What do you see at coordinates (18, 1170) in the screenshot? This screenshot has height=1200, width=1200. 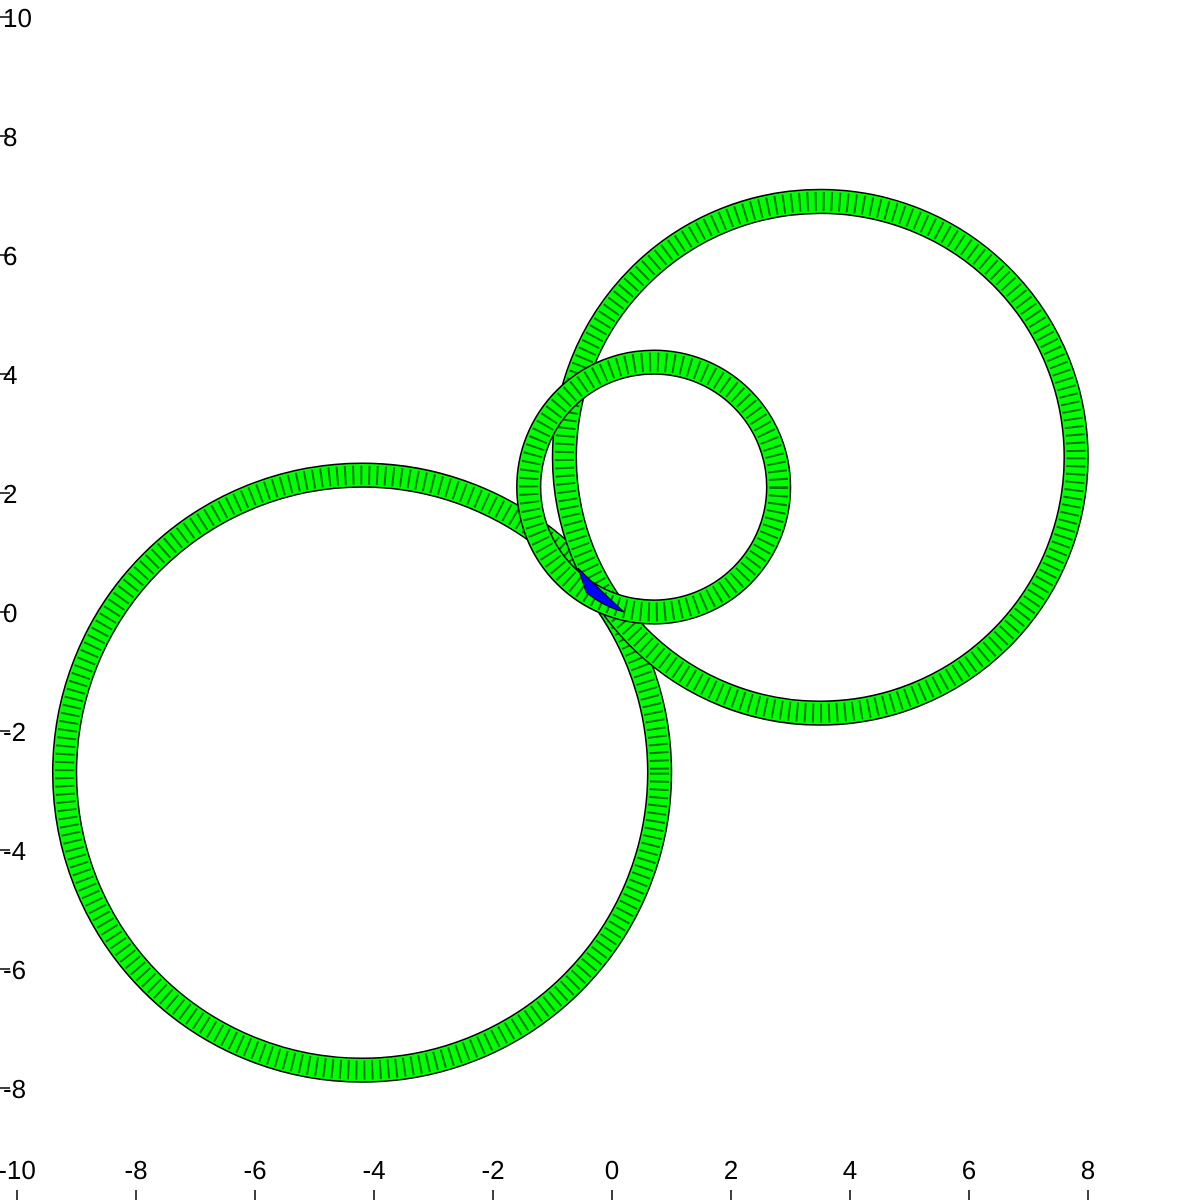 I see `x-tick-label: -10` at bounding box center [18, 1170].